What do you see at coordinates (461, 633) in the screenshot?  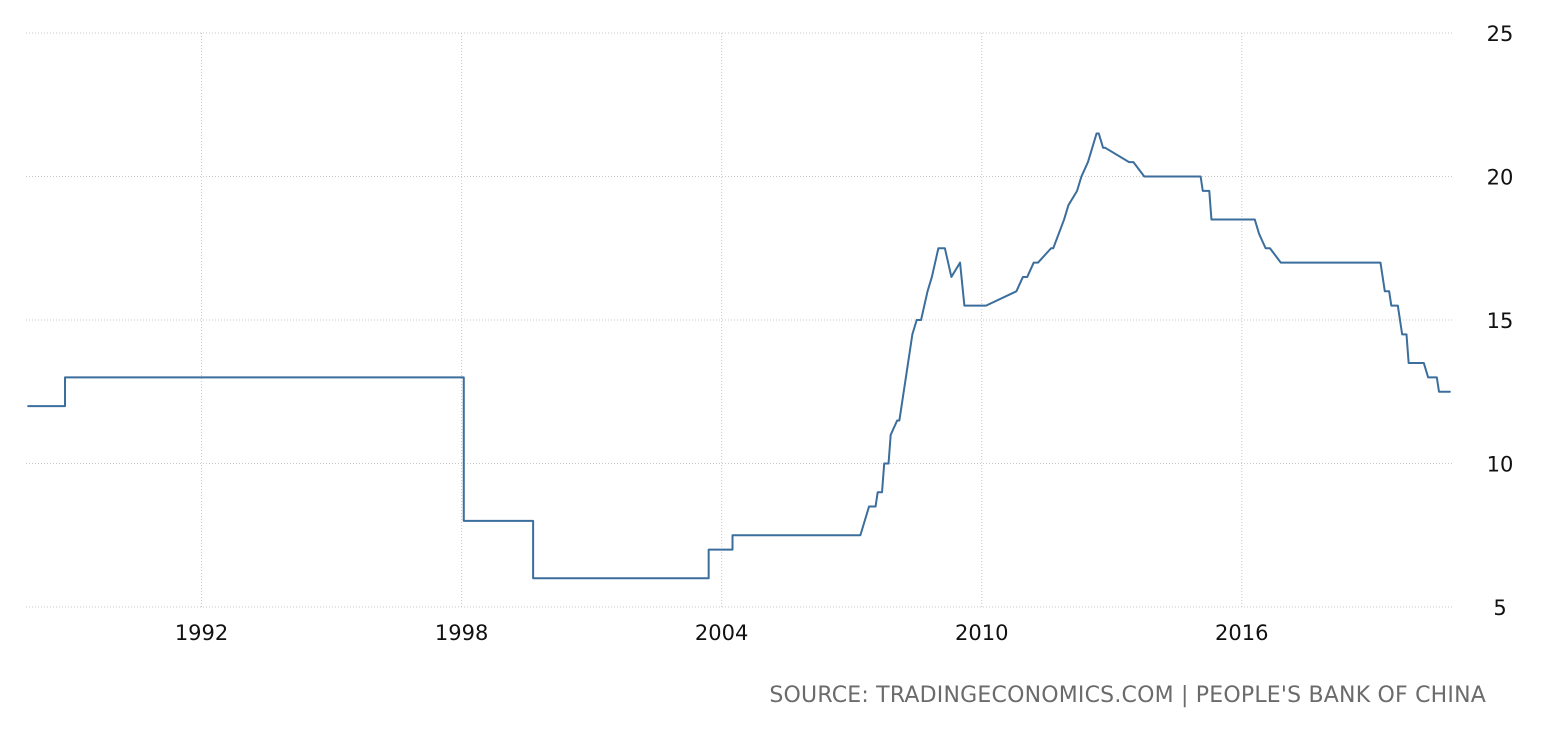 I see `x-tick-label-1998: 1998` at bounding box center [461, 633].